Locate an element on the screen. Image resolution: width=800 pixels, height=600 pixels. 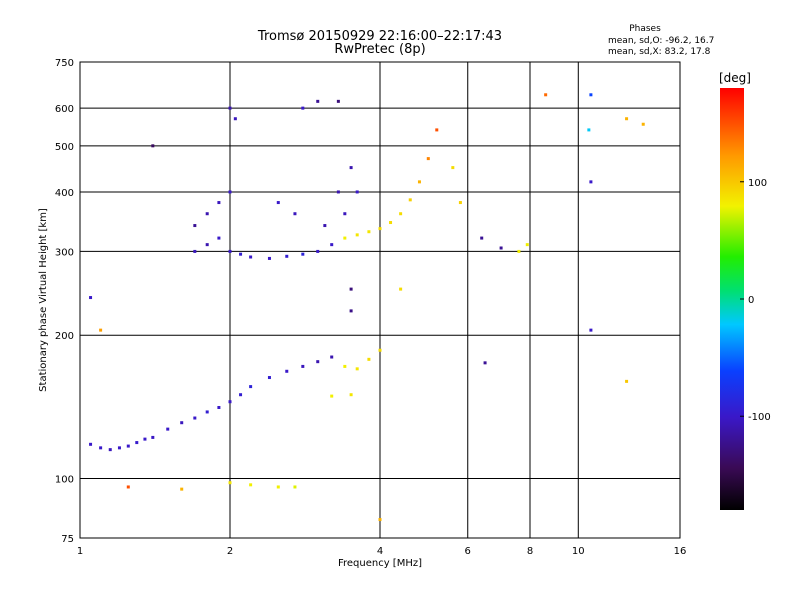
colorbar-ticks: 100 0 -100 is located at coordinates (755, 300).